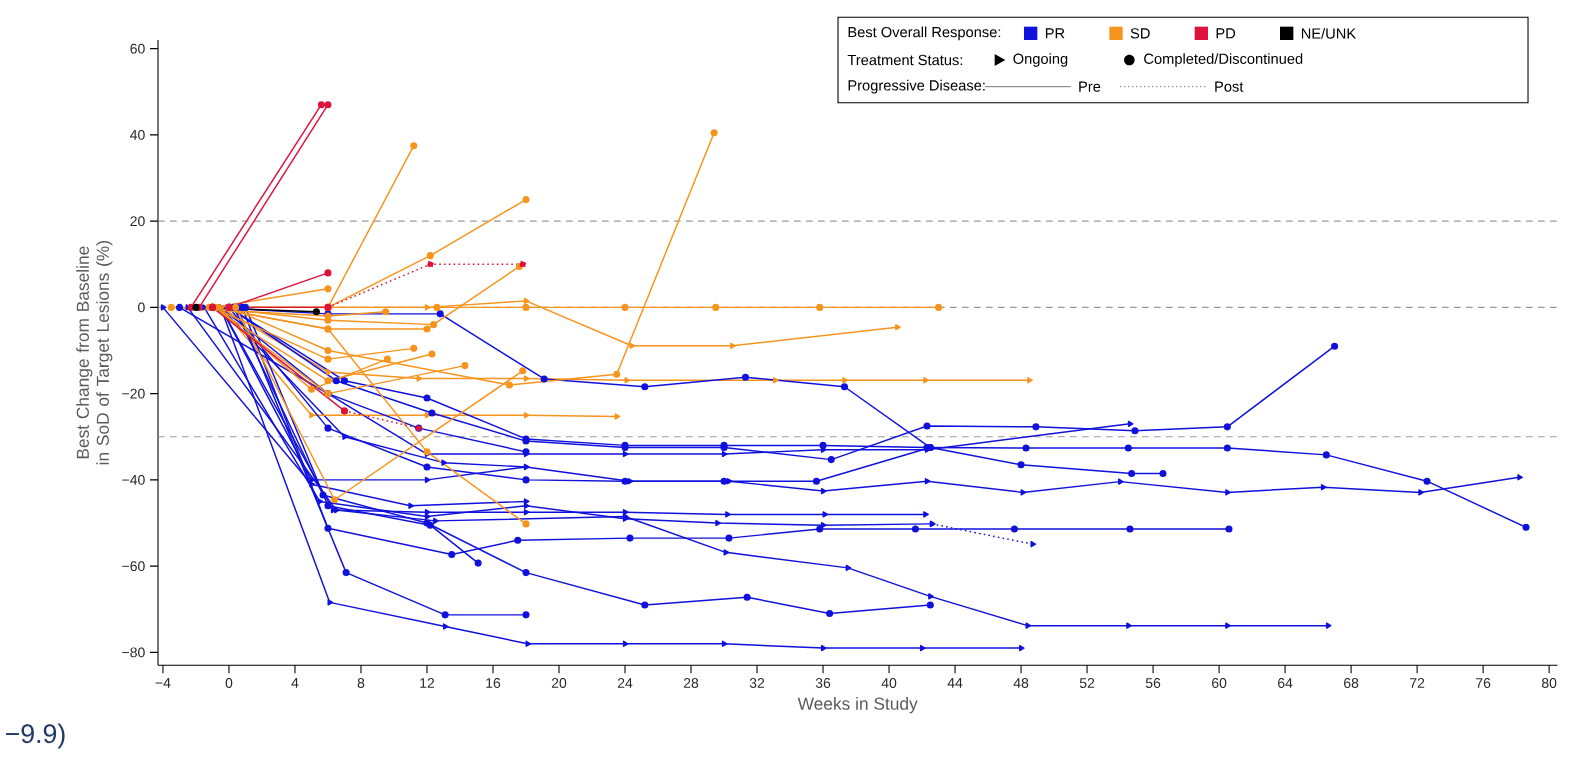 This screenshot has height=768, width=1596. I want to click on x-axis-title: Weeks in Study, so click(857, 705).